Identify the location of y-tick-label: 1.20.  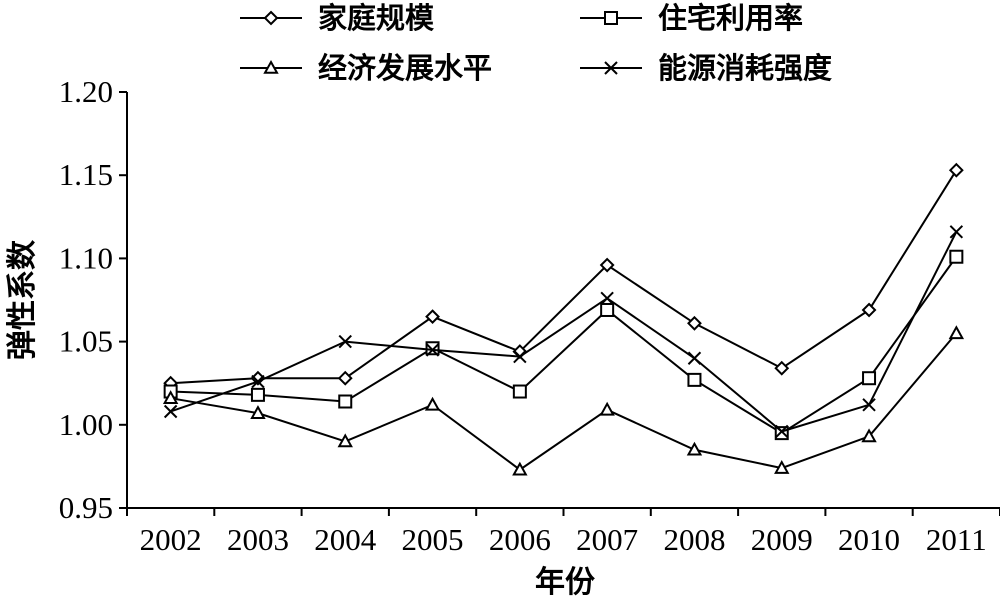
(86, 91).